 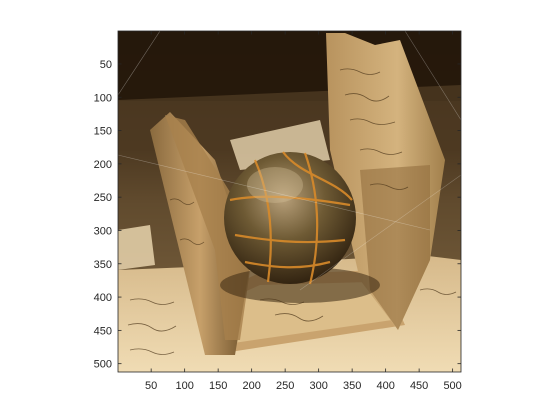 What do you see at coordinates (136, 247) in the screenshot?
I see `image-light-patch-left` at bounding box center [136, 247].